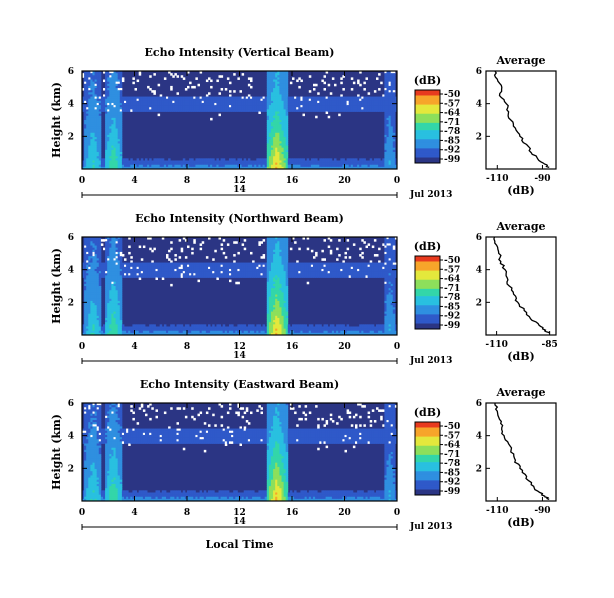 This screenshot has width=614, height=598. I want to click on y-tick-label: 2, so click(71, 137).